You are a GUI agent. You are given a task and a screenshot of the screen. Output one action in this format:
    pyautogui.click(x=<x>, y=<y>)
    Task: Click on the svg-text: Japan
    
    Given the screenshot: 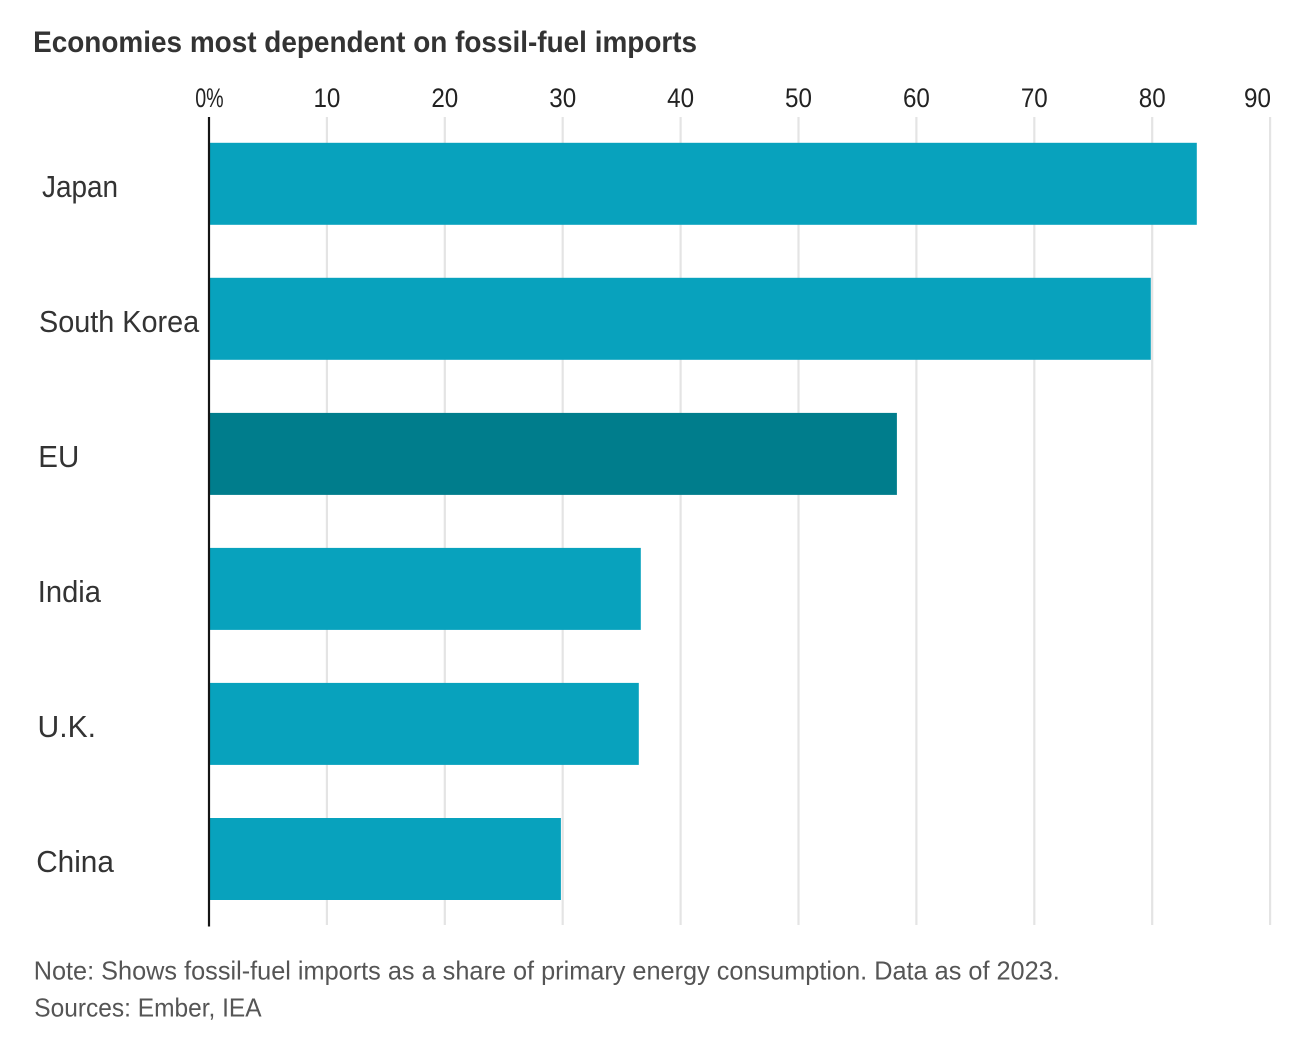 What is the action you would take?
    pyautogui.click(x=80, y=186)
    